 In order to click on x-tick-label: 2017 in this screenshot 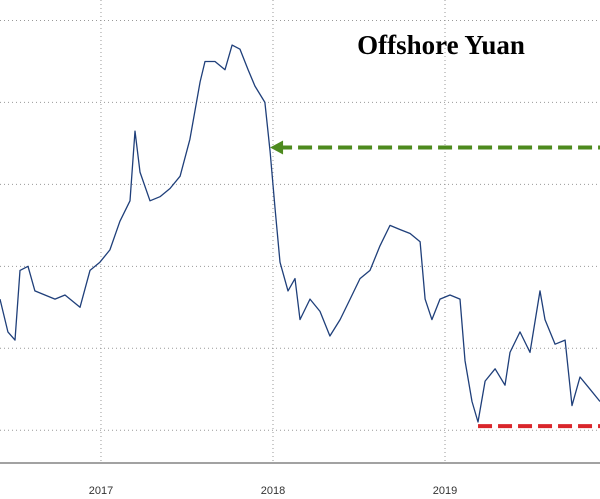, I will do `click(101, 491)`.